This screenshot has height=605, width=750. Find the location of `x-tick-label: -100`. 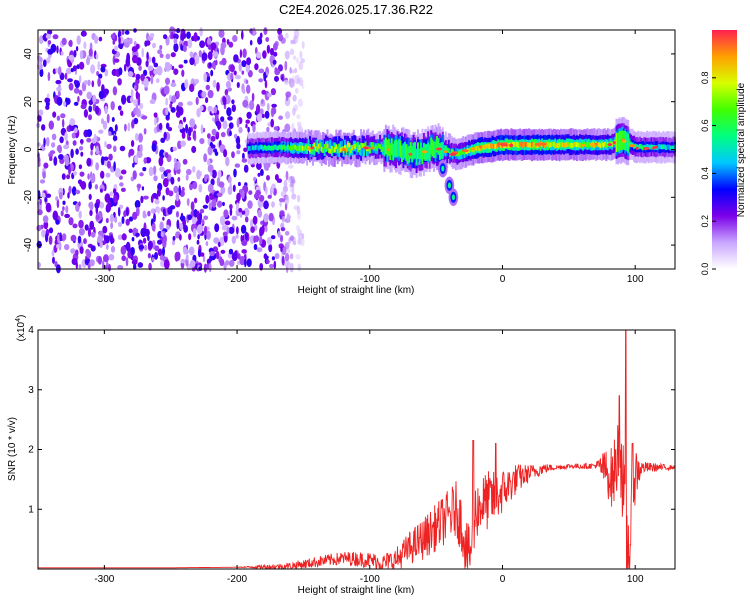

x-tick-label: -100 is located at coordinates (370, 279).